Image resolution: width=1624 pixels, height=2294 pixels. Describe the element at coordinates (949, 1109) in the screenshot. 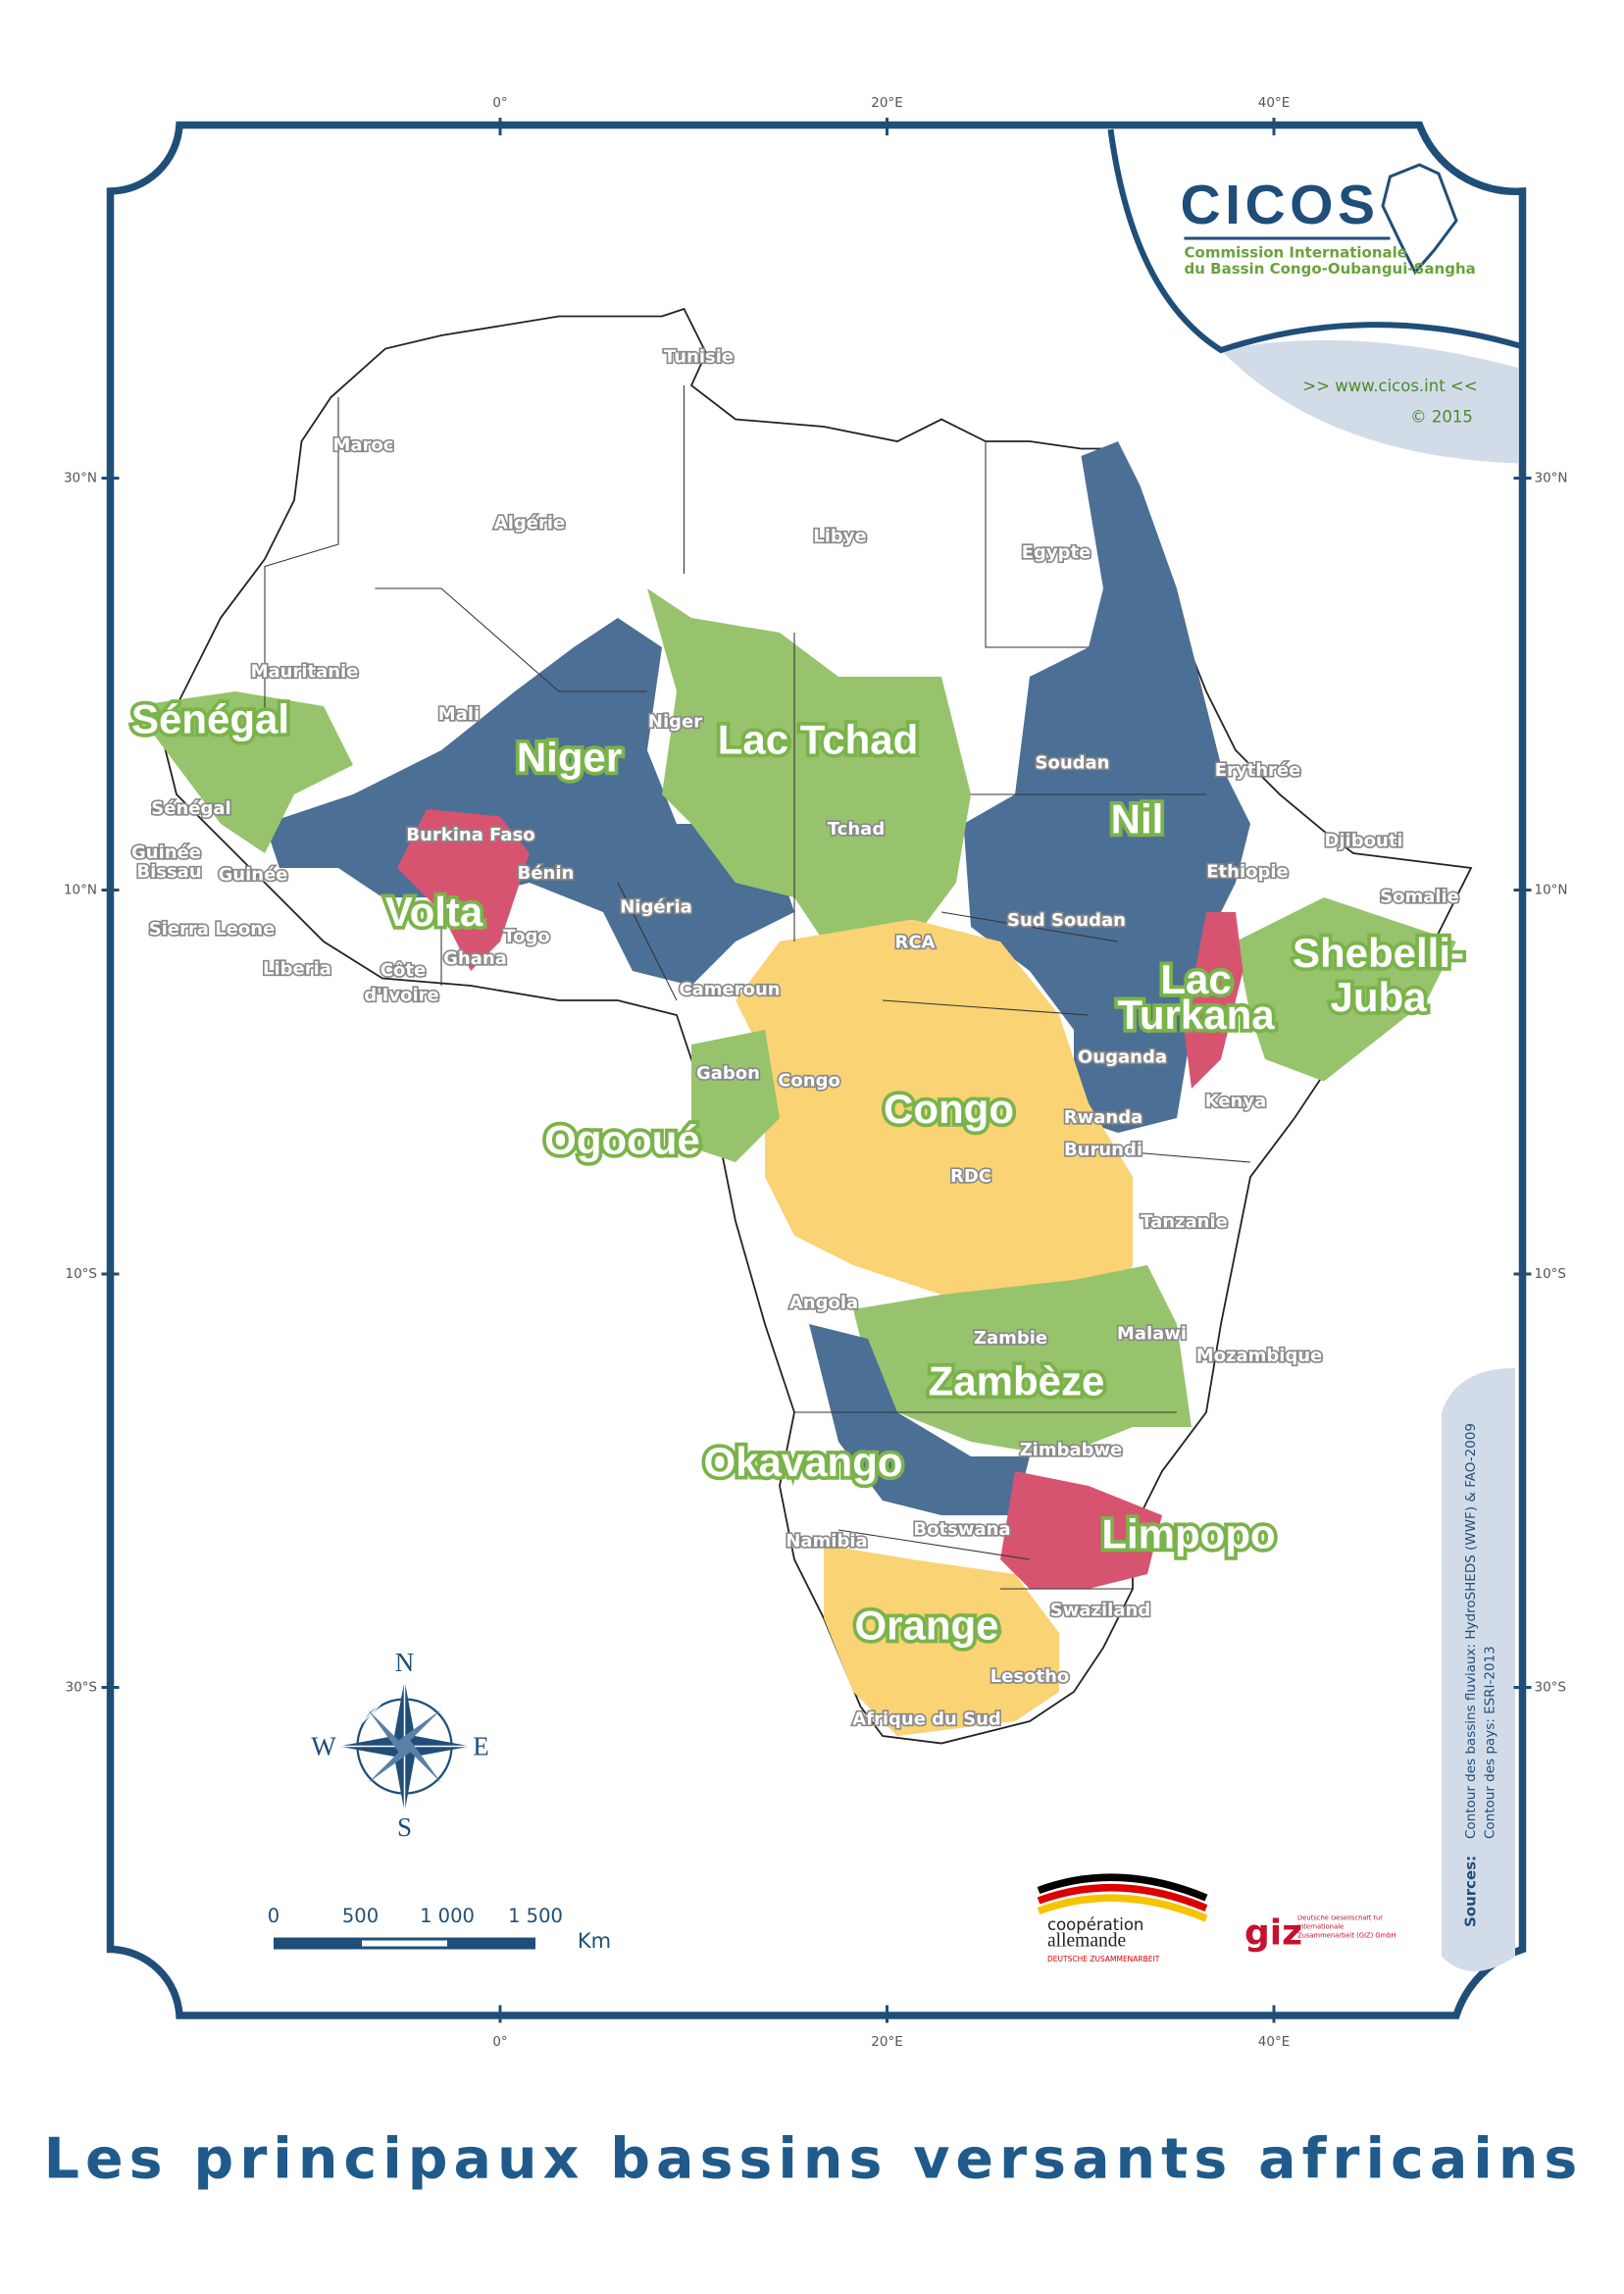

I see `basin-label: Congo` at that location.